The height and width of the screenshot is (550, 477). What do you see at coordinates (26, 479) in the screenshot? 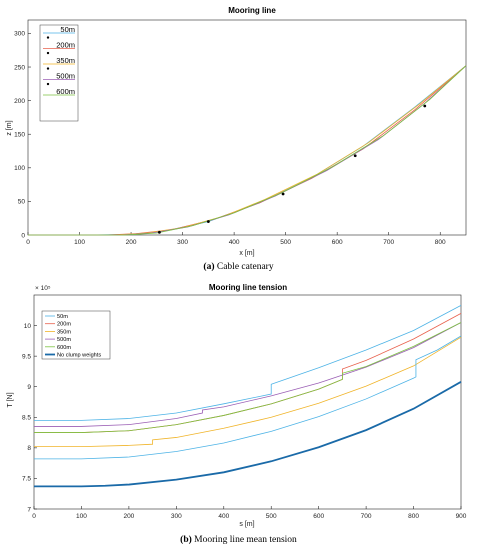
I see `y-tick-label: 7.5` at bounding box center [26, 479].